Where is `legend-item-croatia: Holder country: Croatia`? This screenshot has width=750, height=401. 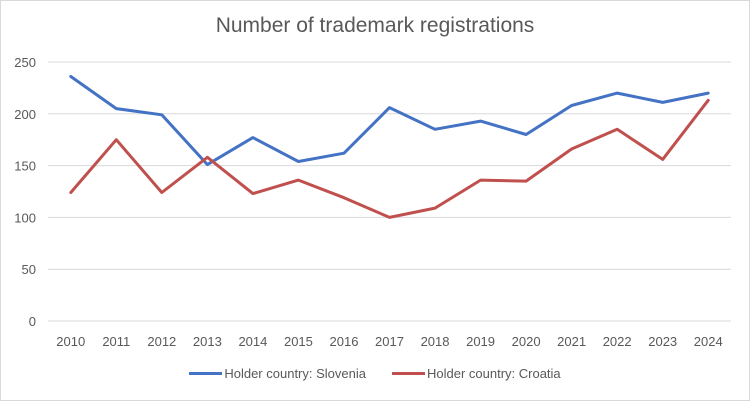
legend-item-croatia: Holder country: Croatia is located at coordinates (476, 373).